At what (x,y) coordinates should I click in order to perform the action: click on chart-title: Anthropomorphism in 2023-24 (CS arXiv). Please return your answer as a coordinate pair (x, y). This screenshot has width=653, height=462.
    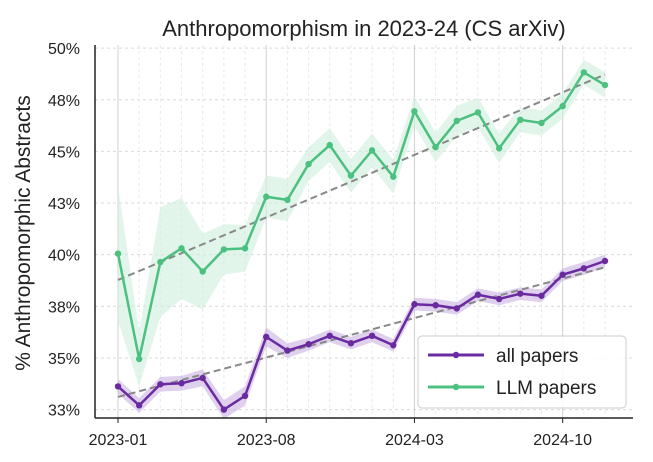
    Looking at the image, I should click on (364, 28).